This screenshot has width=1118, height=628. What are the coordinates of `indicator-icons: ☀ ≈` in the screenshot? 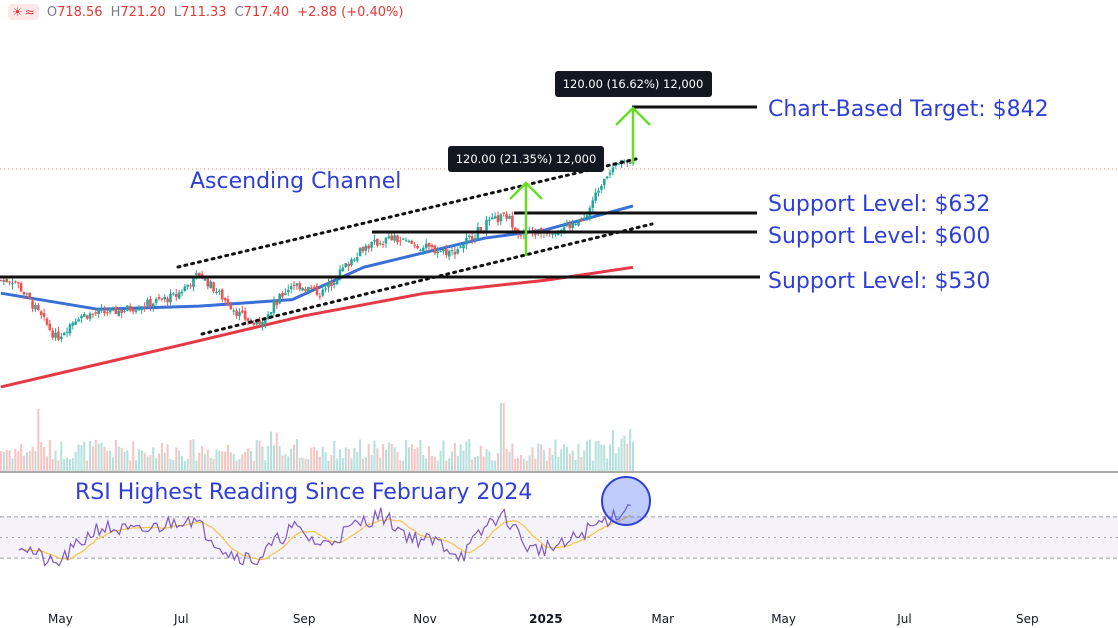 It's located at (23, 12).